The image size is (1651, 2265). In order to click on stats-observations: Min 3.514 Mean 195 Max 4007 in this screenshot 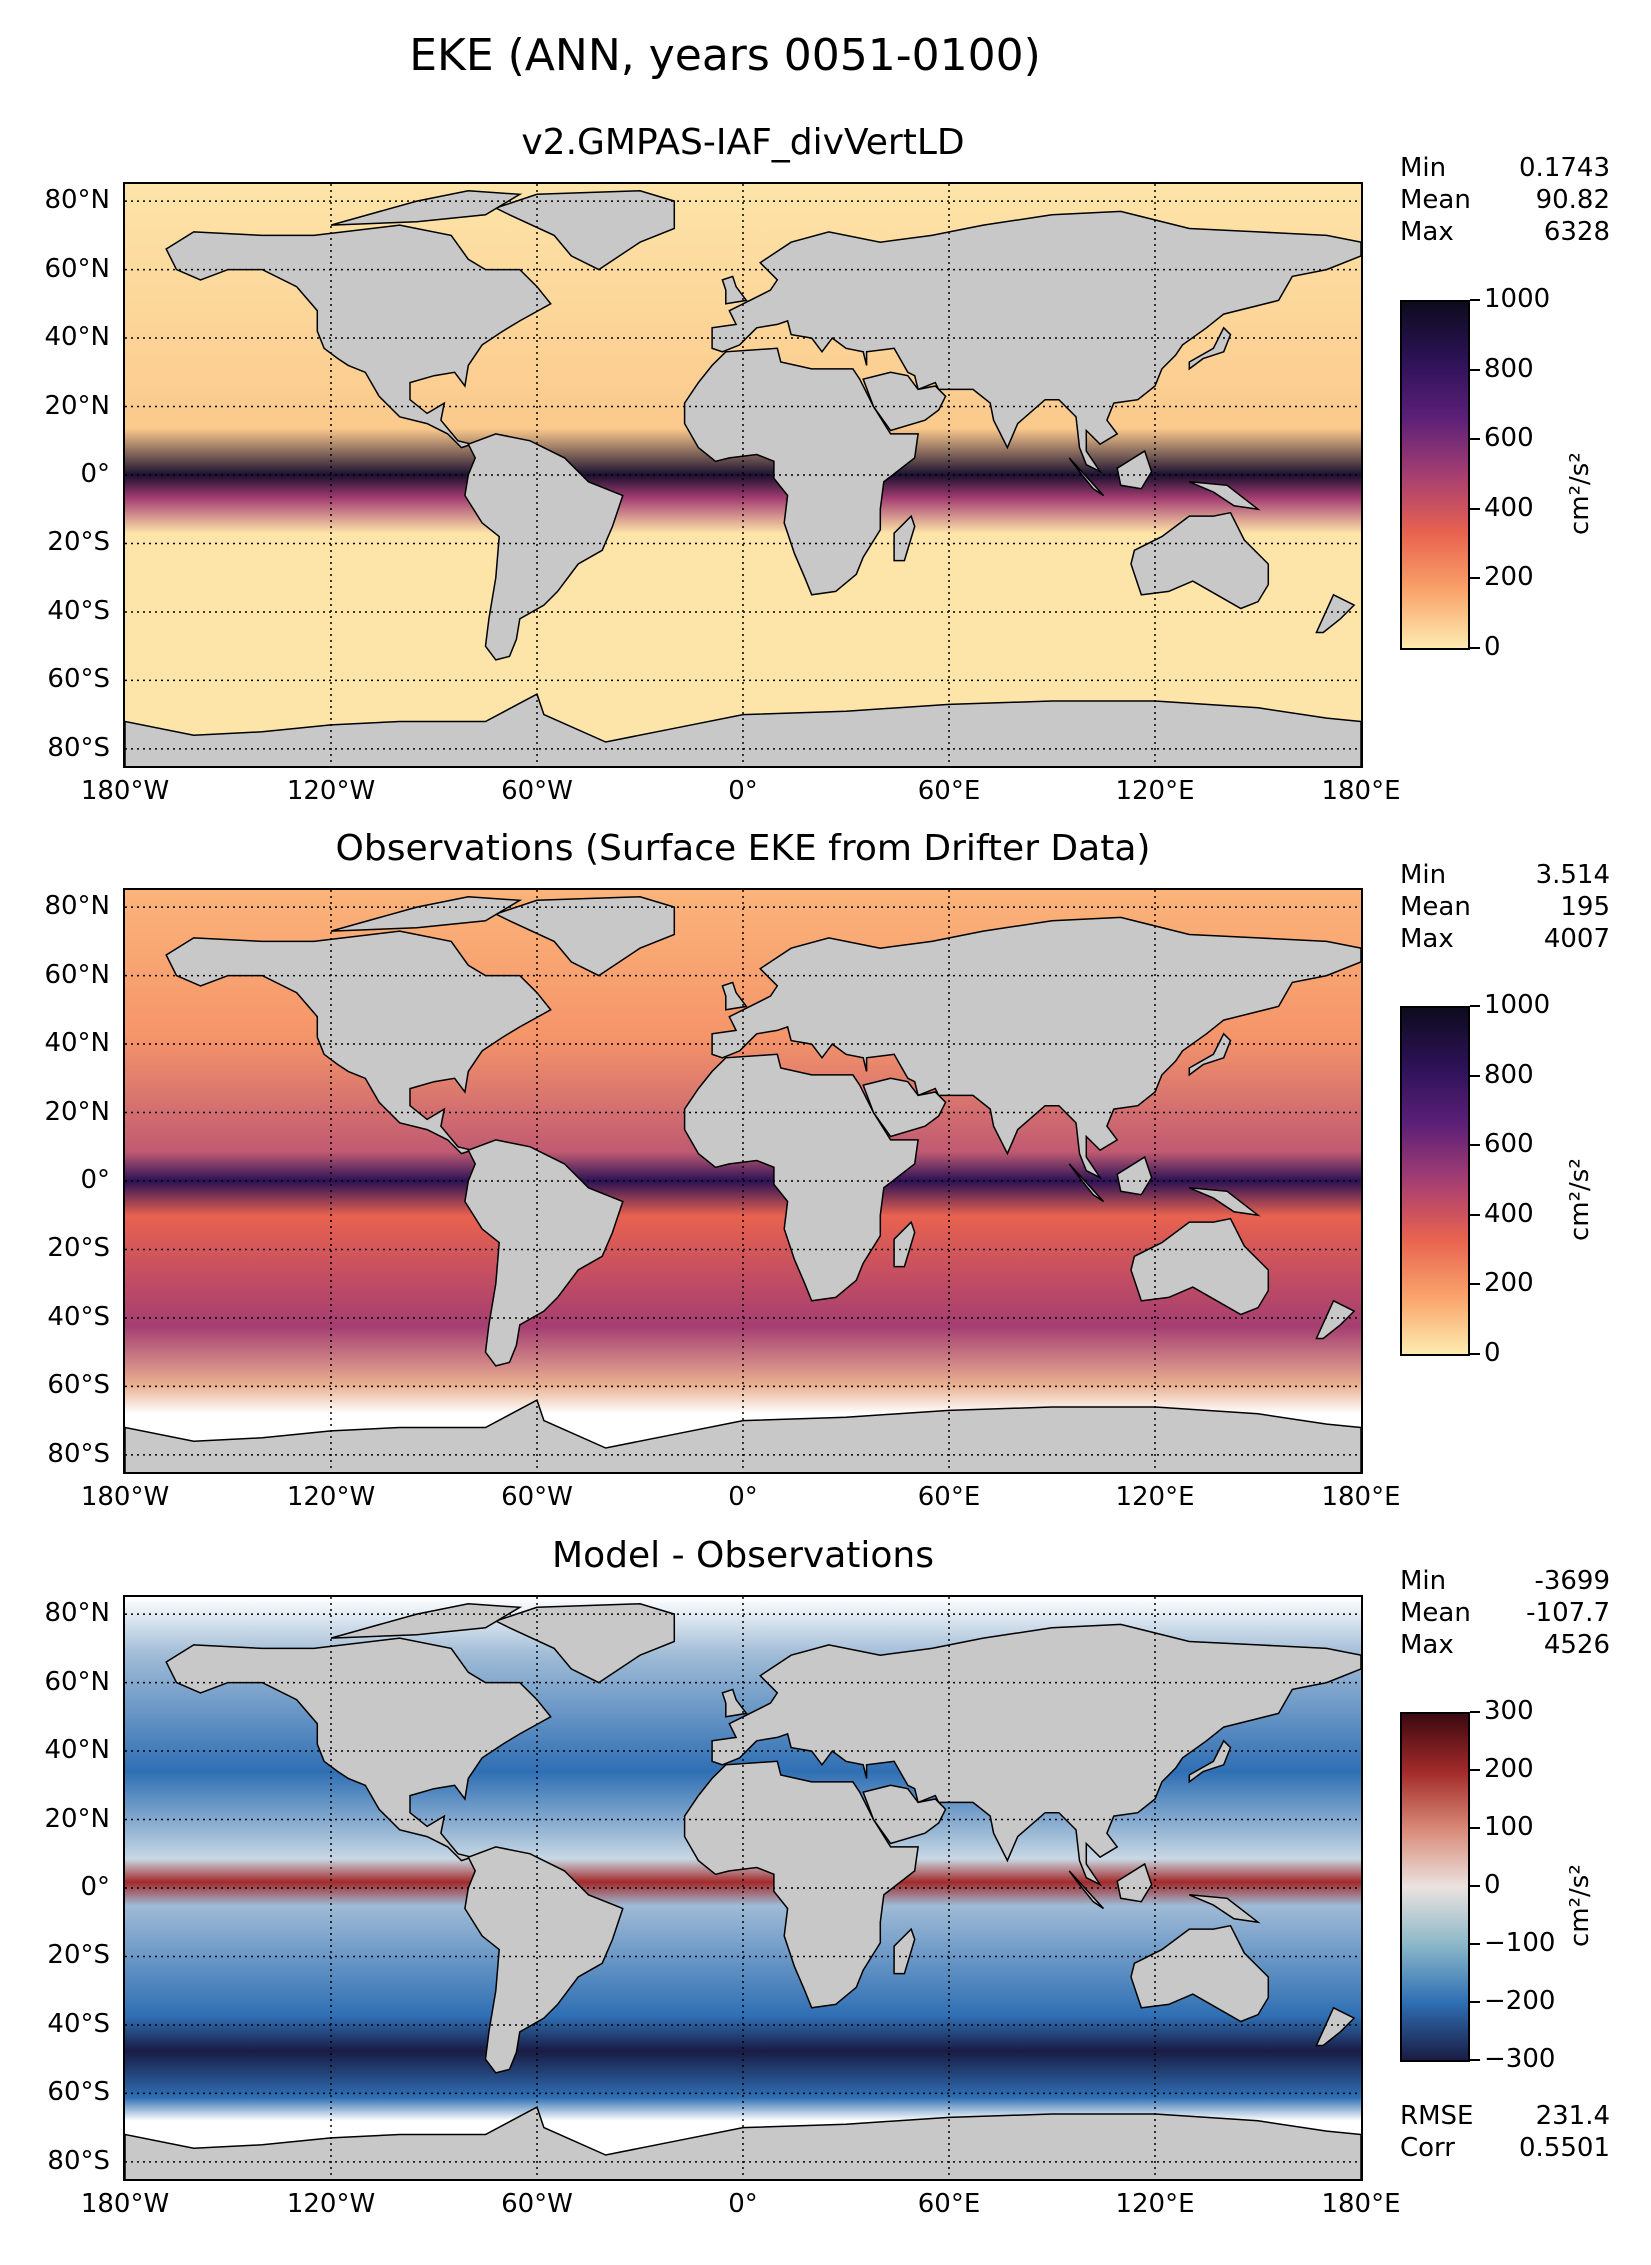, I will do `click(1505, 907)`.